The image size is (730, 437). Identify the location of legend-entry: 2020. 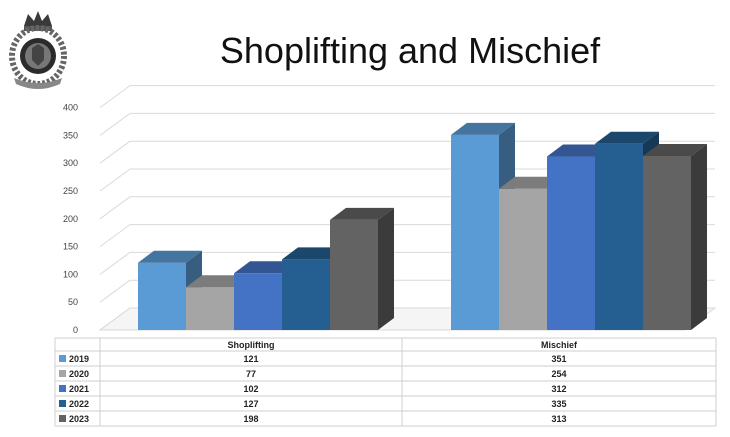
(79, 374).